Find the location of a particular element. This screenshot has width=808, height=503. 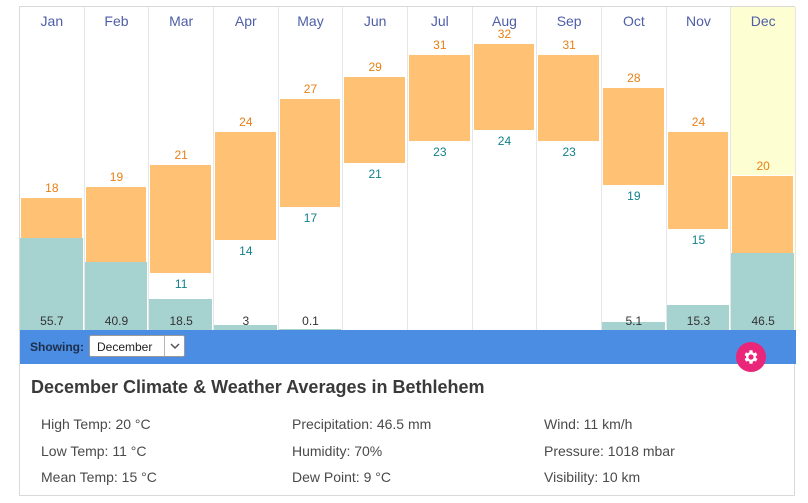

precipitation-label: 55.7 is located at coordinates (52, 321).